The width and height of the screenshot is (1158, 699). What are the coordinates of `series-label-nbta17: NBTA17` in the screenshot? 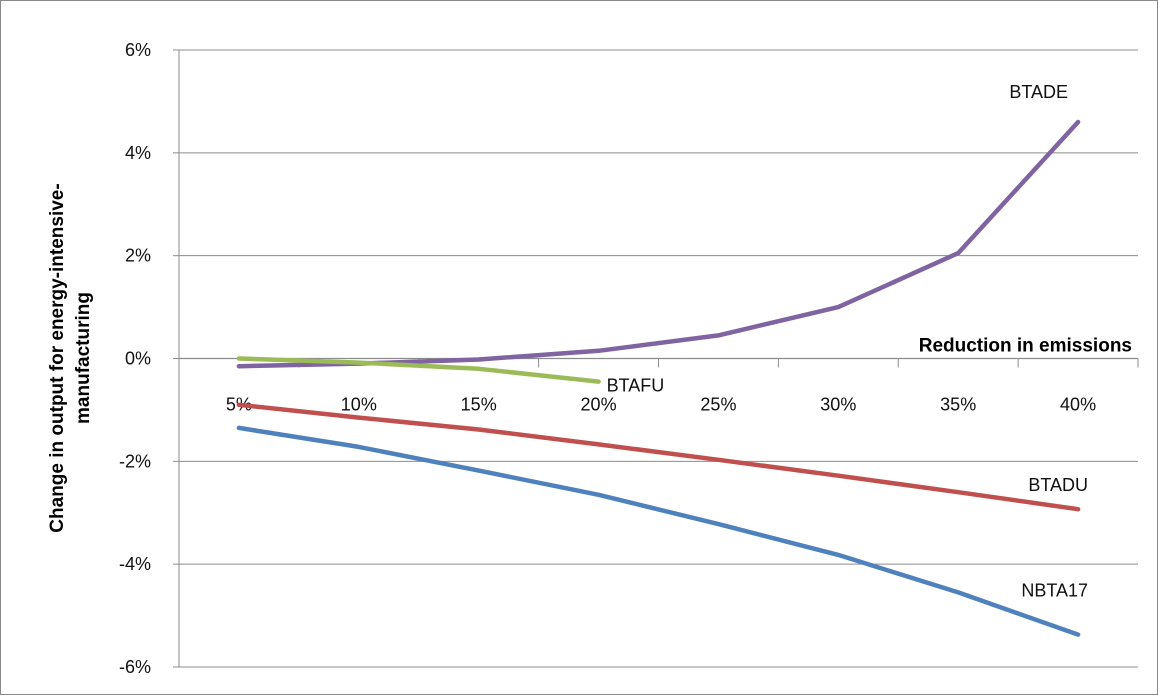 It's located at (1054, 591).